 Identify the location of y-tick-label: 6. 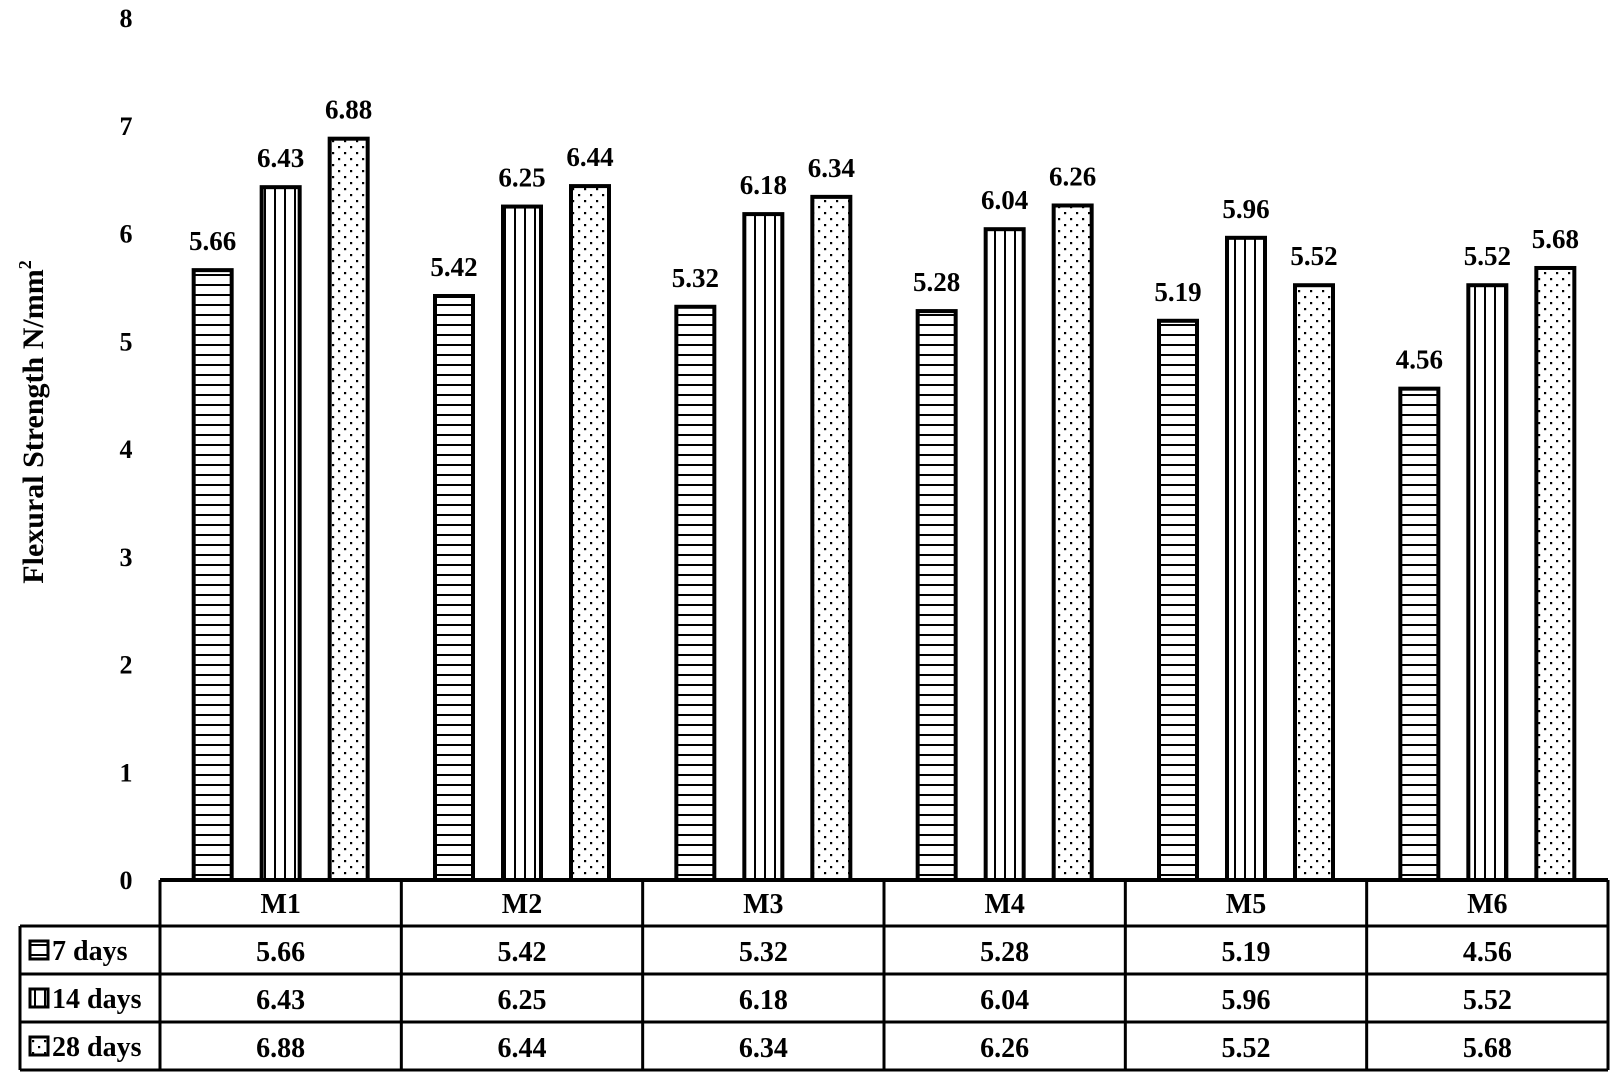
(126, 234).